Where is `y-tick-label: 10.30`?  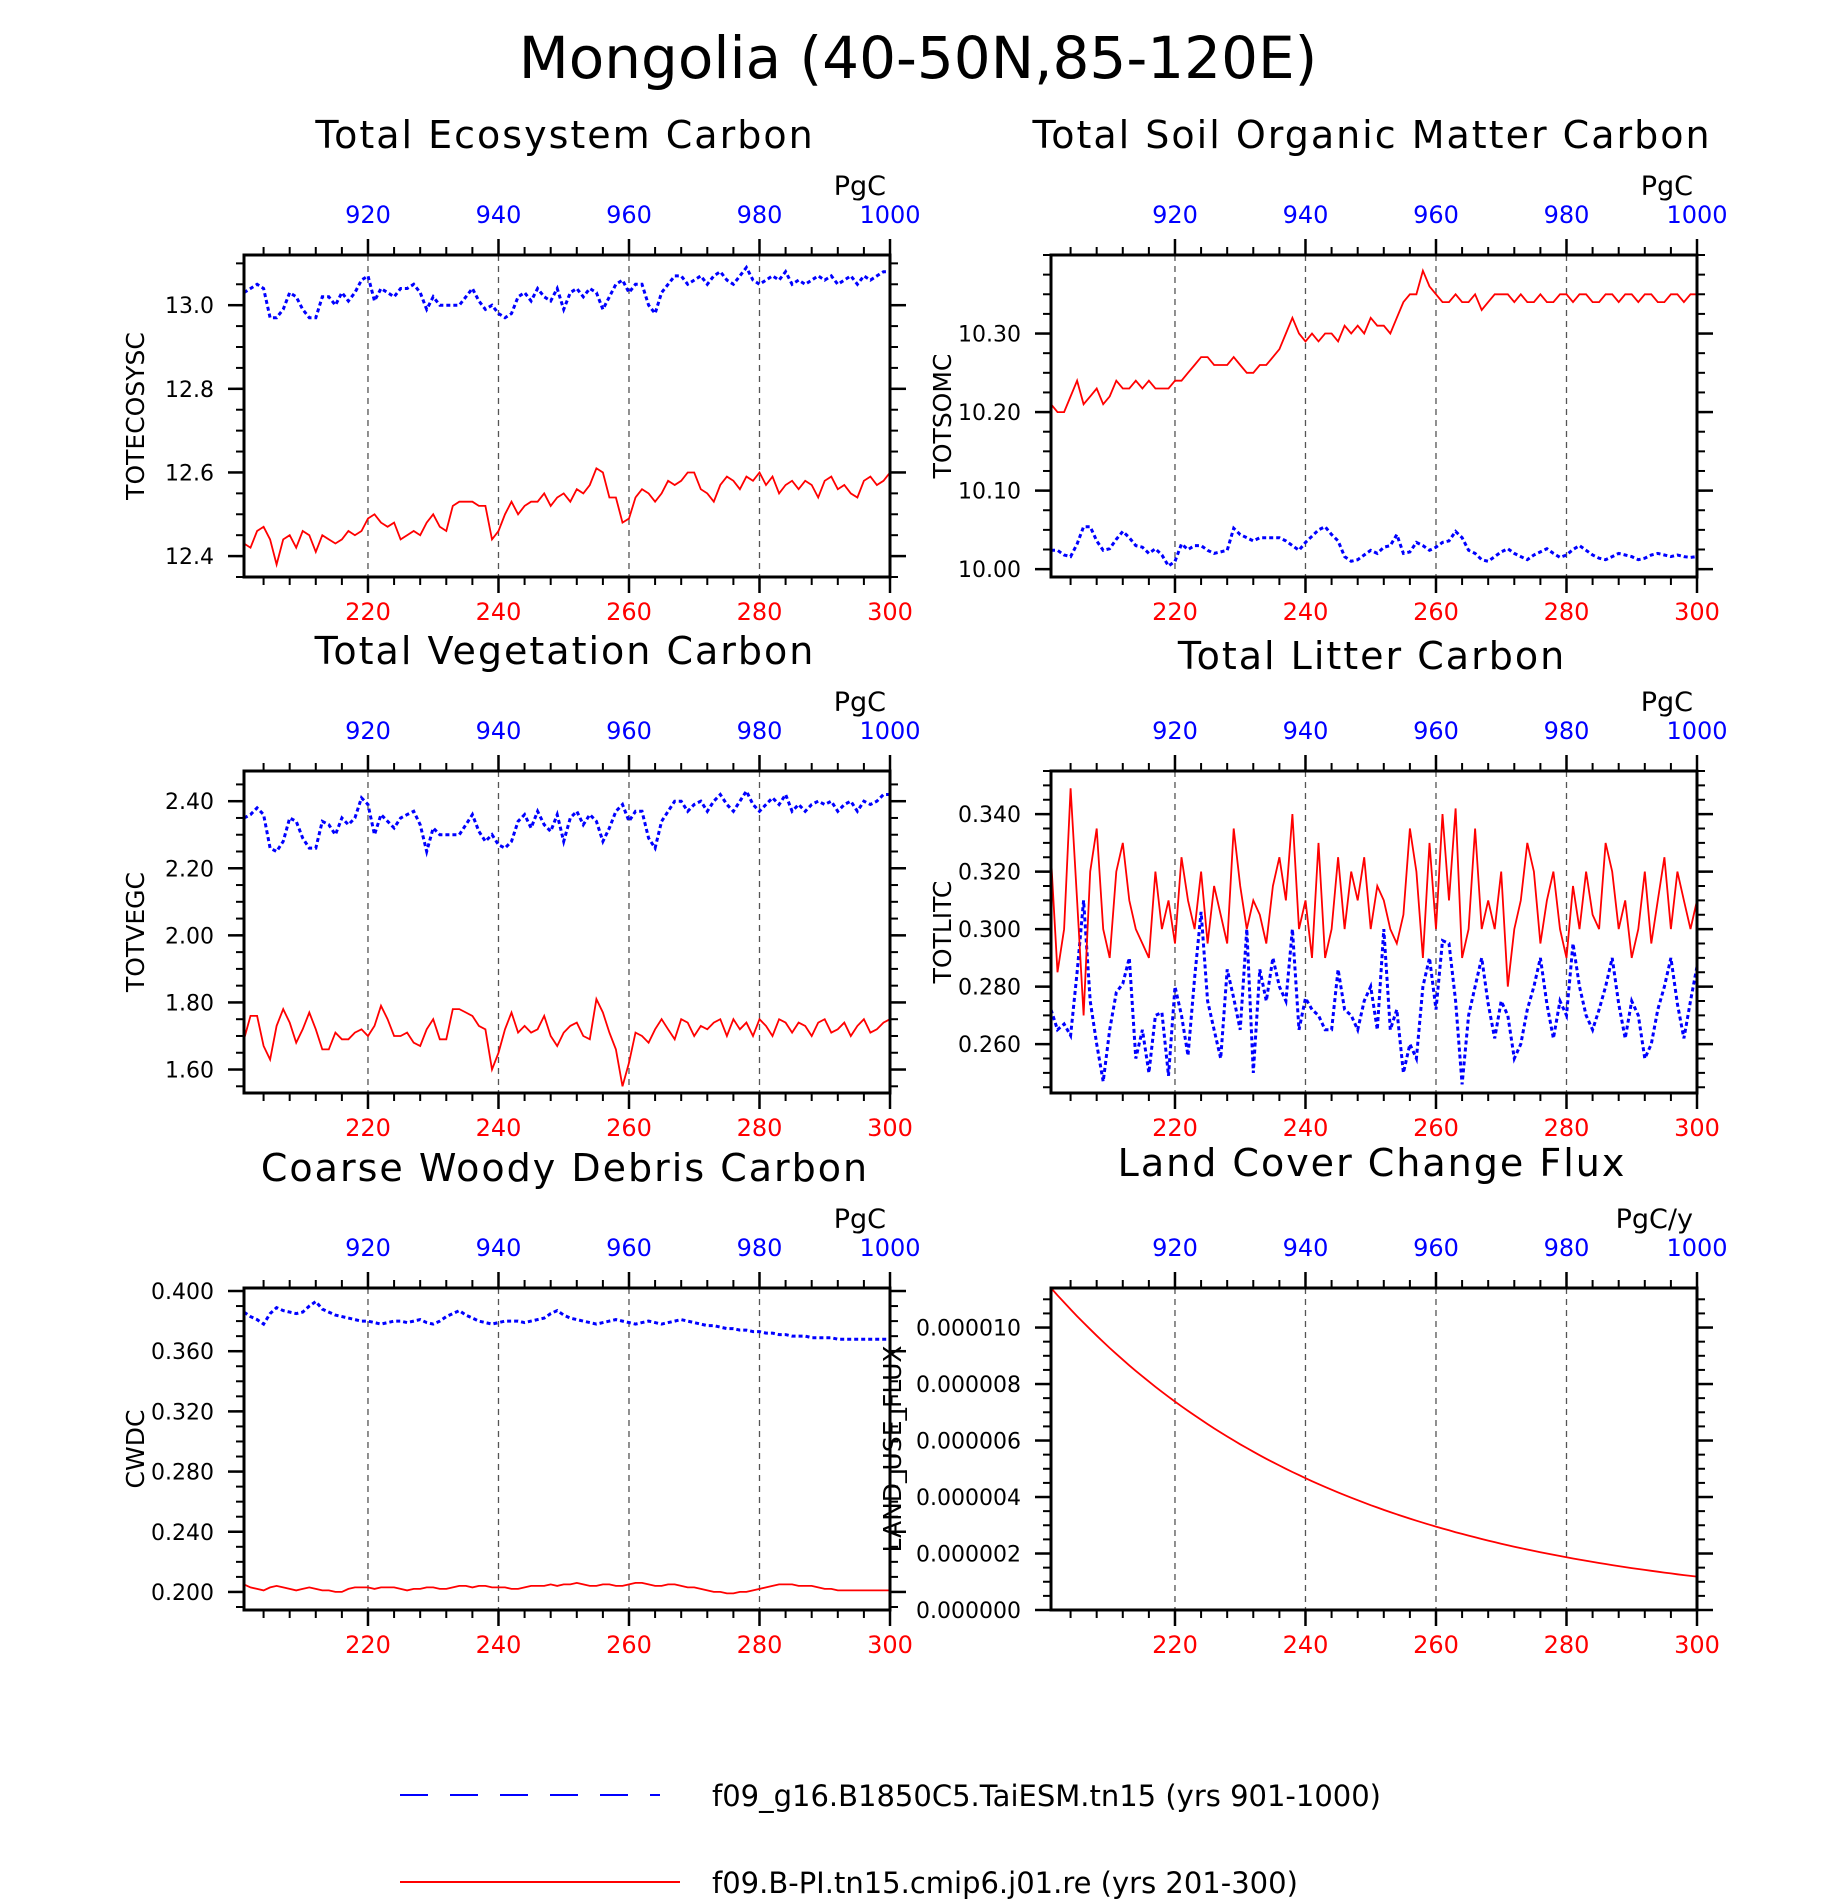 y-tick-label: 10.30 is located at coordinates (989, 335).